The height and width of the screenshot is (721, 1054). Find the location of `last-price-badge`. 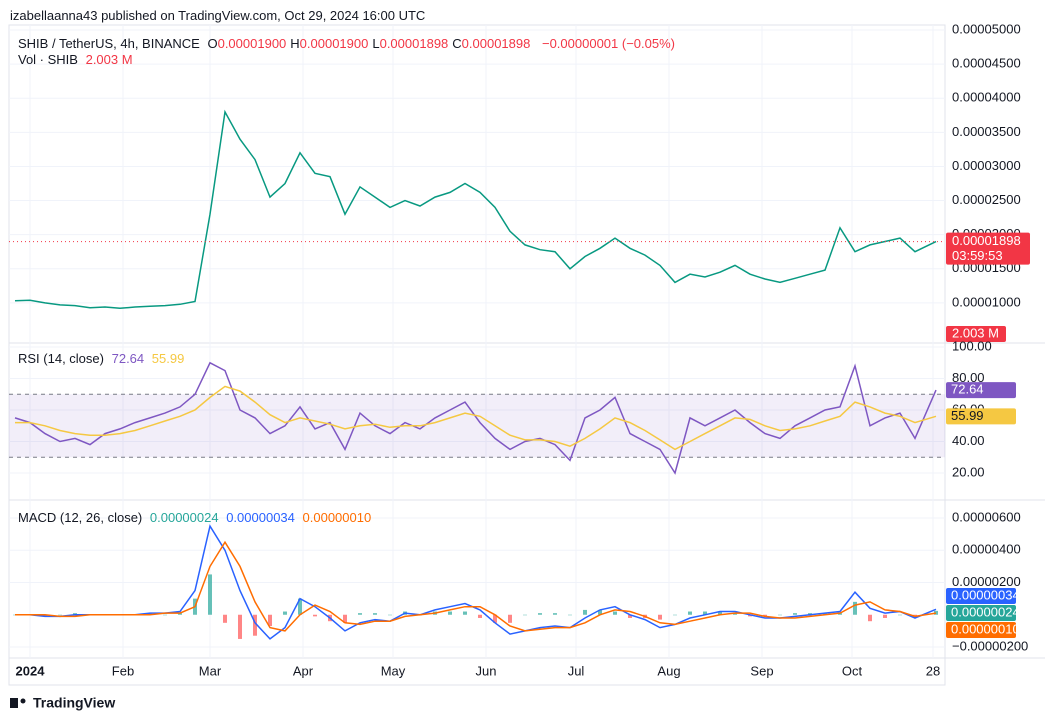

last-price-badge is located at coordinates (988, 248).